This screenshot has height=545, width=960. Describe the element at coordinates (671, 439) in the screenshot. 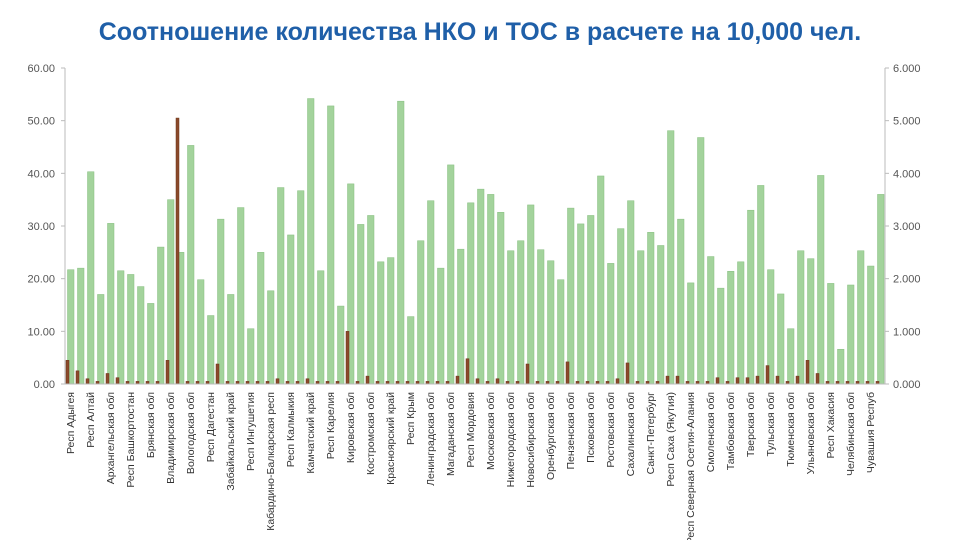

I see `x-tick-label: Респ Саха (Якутия)` at that location.